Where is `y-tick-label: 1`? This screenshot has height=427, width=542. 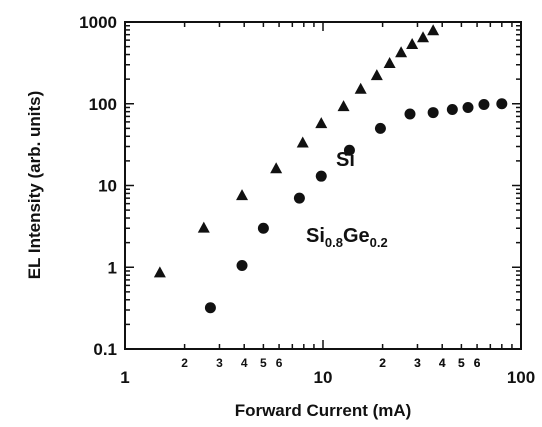 y-tick-label: 1 is located at coordinates (112, 267).